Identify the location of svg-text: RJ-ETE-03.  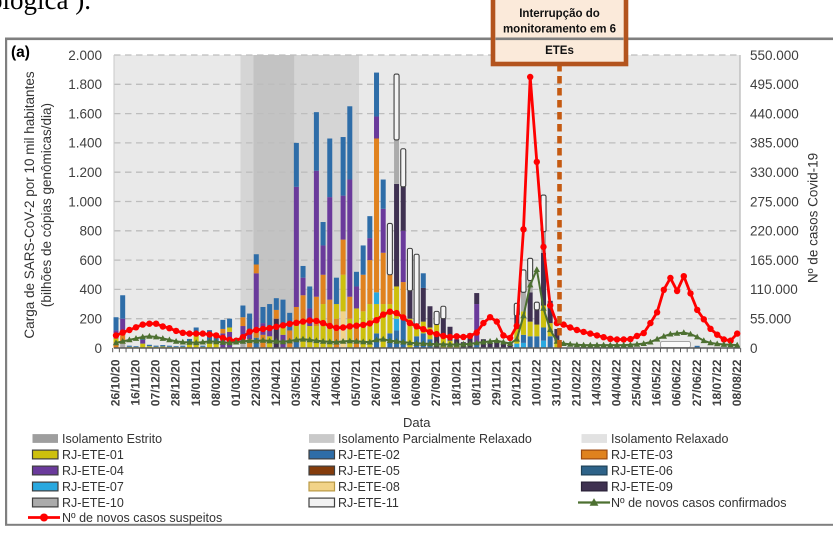
(642, 455).